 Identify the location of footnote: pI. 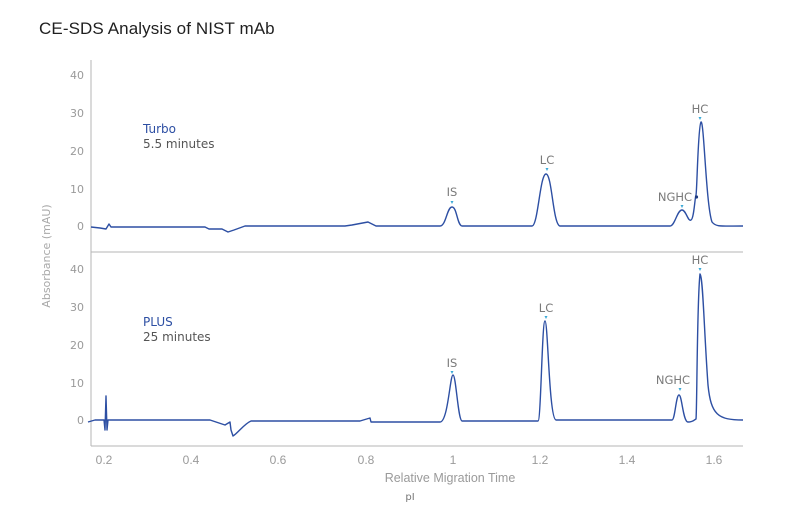
(409, 497).